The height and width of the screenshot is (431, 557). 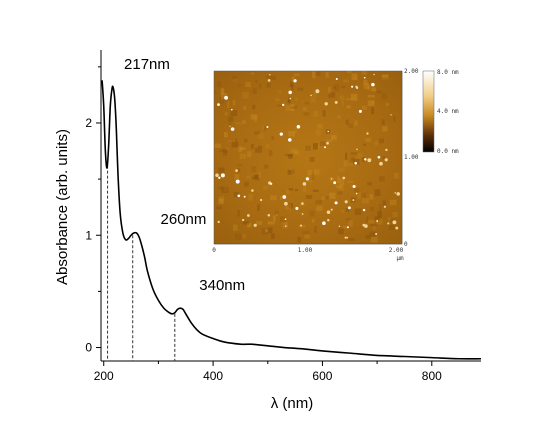 I want to click on peak-annotations: 217nm 260nm 340nm, so click(x=184, y=175).